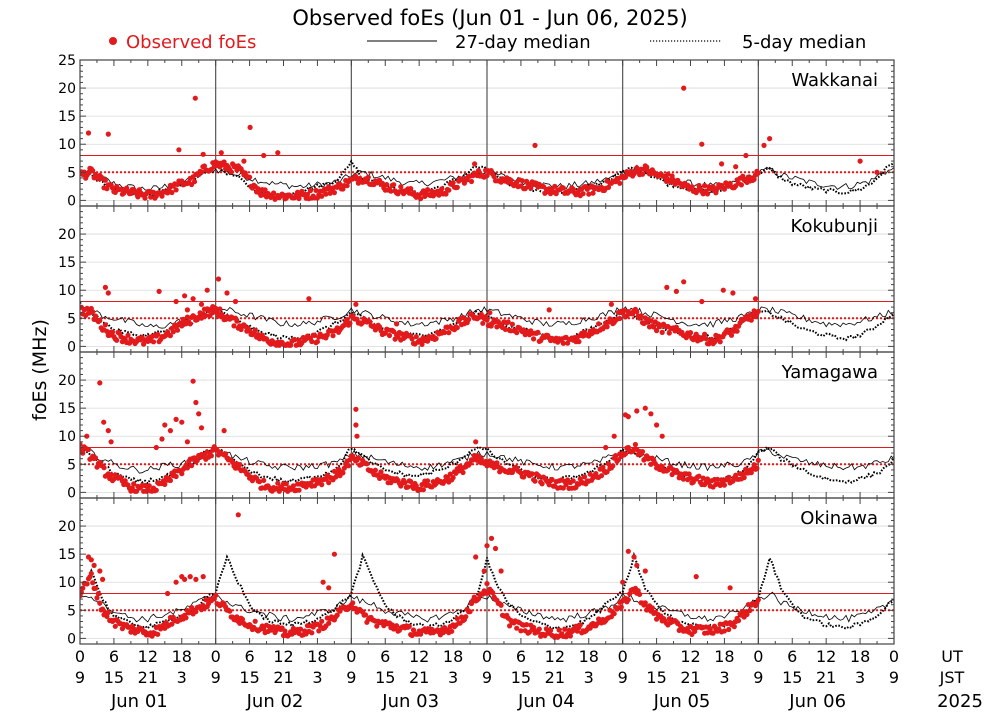 The width and height of the screenshot is (1000, 714). Describe the element at coordinates (114, 656) in the screenshot. I see `ut-tick-label: 6` at that location.